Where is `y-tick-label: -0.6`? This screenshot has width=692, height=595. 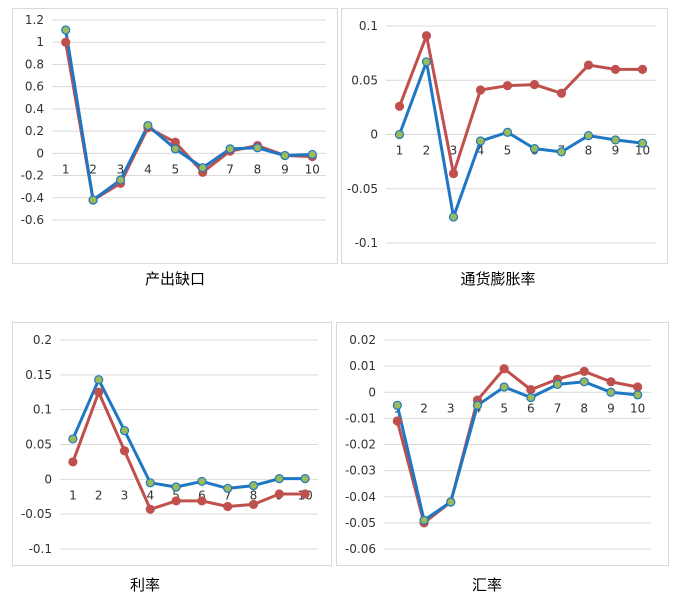 y-tick-label: -0.6 is located at coordinates (32, 220).